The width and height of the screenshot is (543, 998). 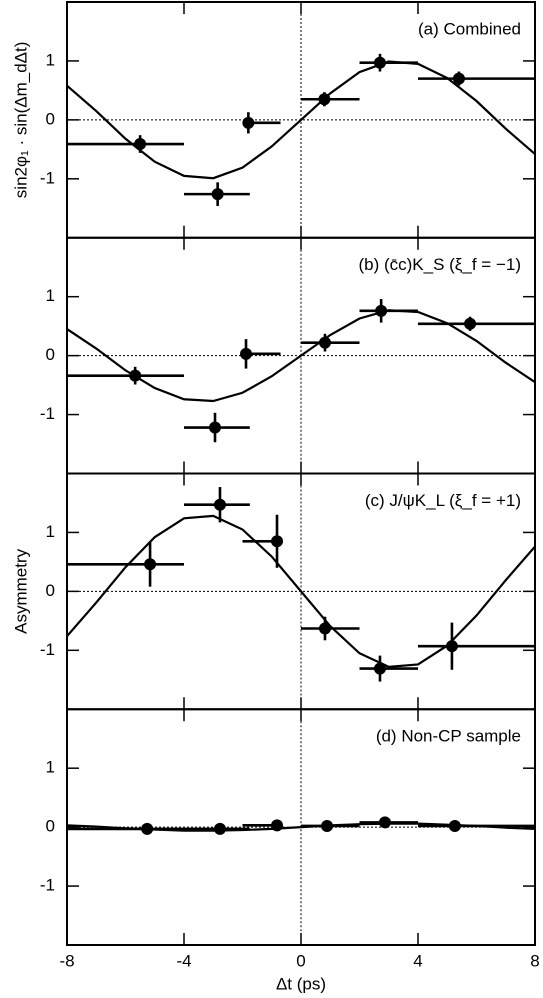 What do you see at coordinates (20, 120) in the screenshot?
I see `y-axis-label: sin2φ₁ · sin(Δm_dΔt)` at bounding box center [20, 120].